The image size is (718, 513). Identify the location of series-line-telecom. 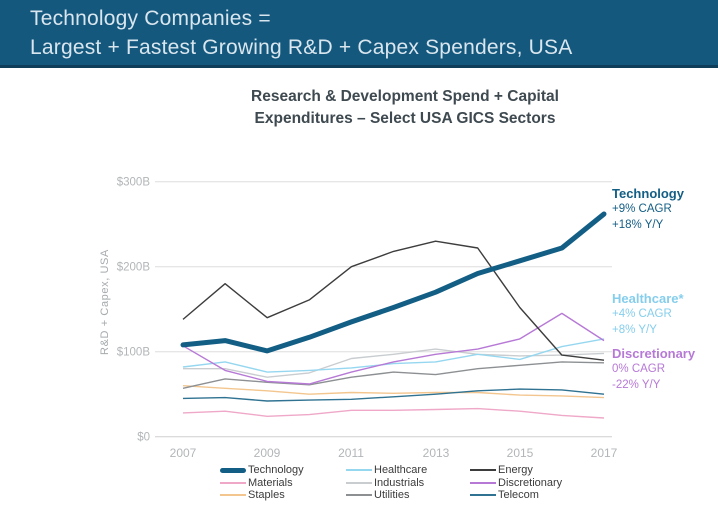
(393, 395).